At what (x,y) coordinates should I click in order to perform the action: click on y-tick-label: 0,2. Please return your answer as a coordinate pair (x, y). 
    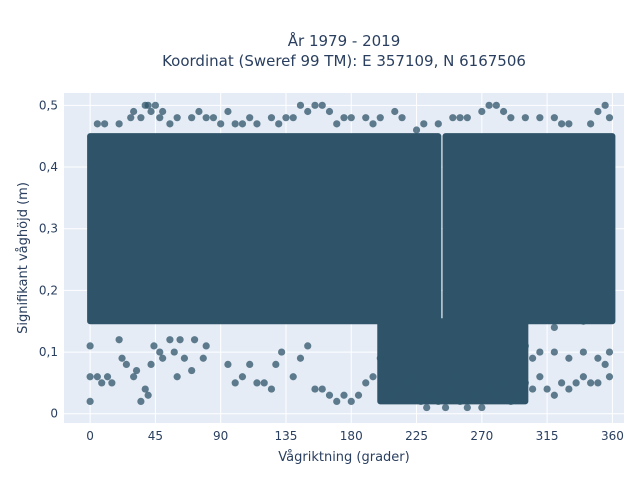
    Looking at the image, I should click on (48, 290).